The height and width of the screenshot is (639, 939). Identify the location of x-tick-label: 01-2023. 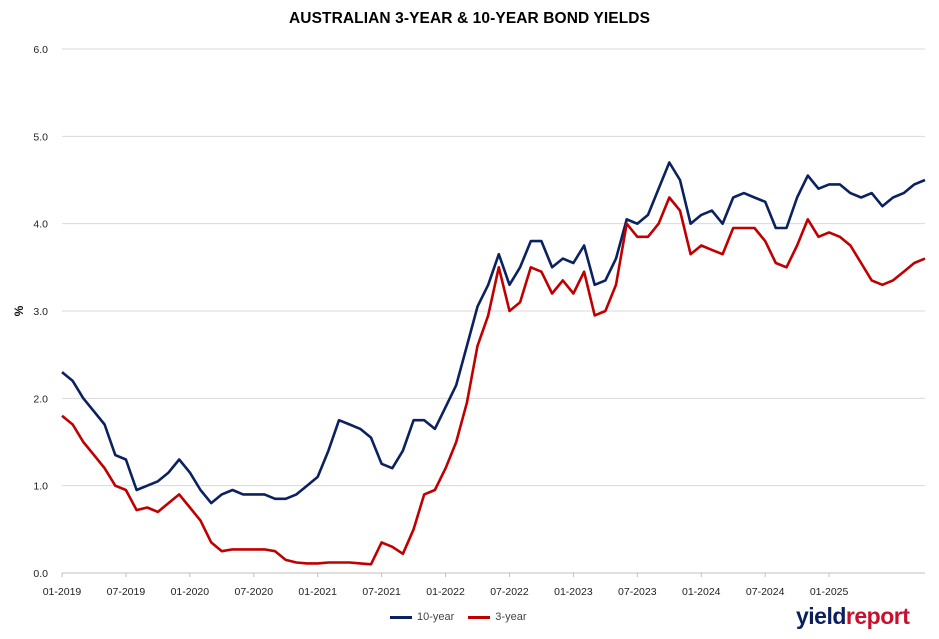
(573, 592).